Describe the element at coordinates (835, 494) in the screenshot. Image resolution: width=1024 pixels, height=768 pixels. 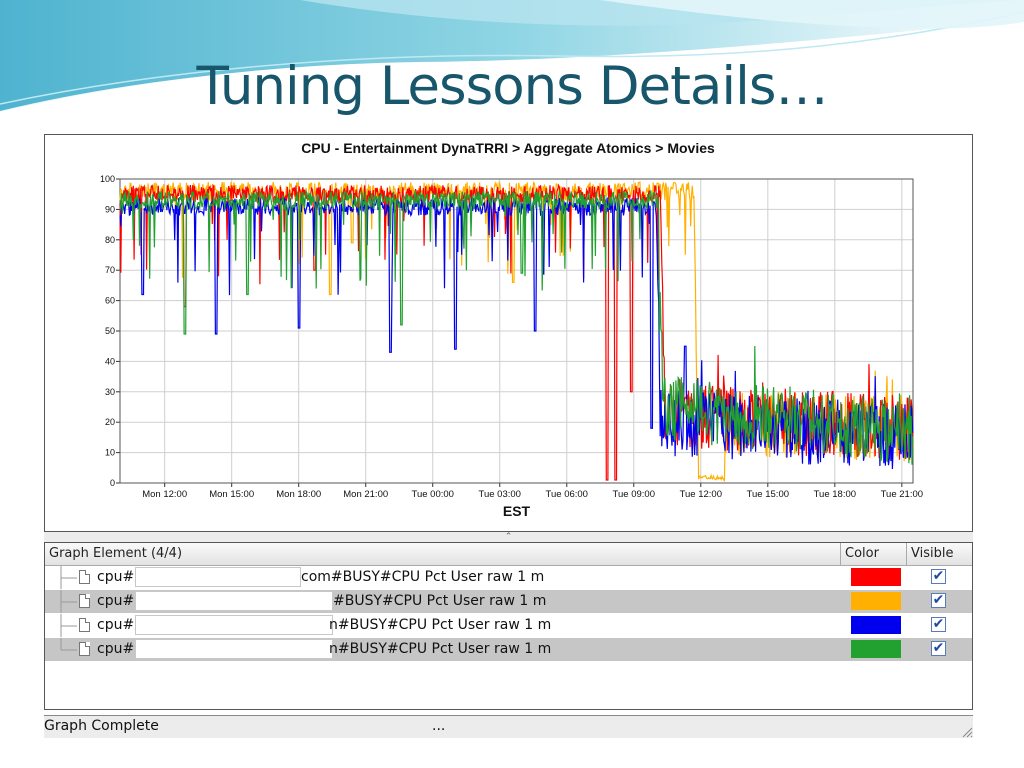
I see `x-tick-label: Tue 18:00` at that location.